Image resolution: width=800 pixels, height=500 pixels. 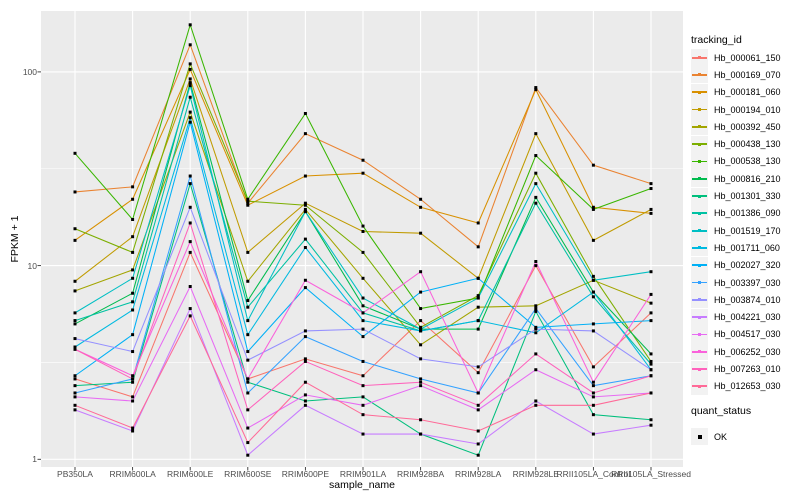 What do you see at coordinates (34, 459) in the screenshot?
I see `y-tick-label: 1` at bounding box center [34, 459].